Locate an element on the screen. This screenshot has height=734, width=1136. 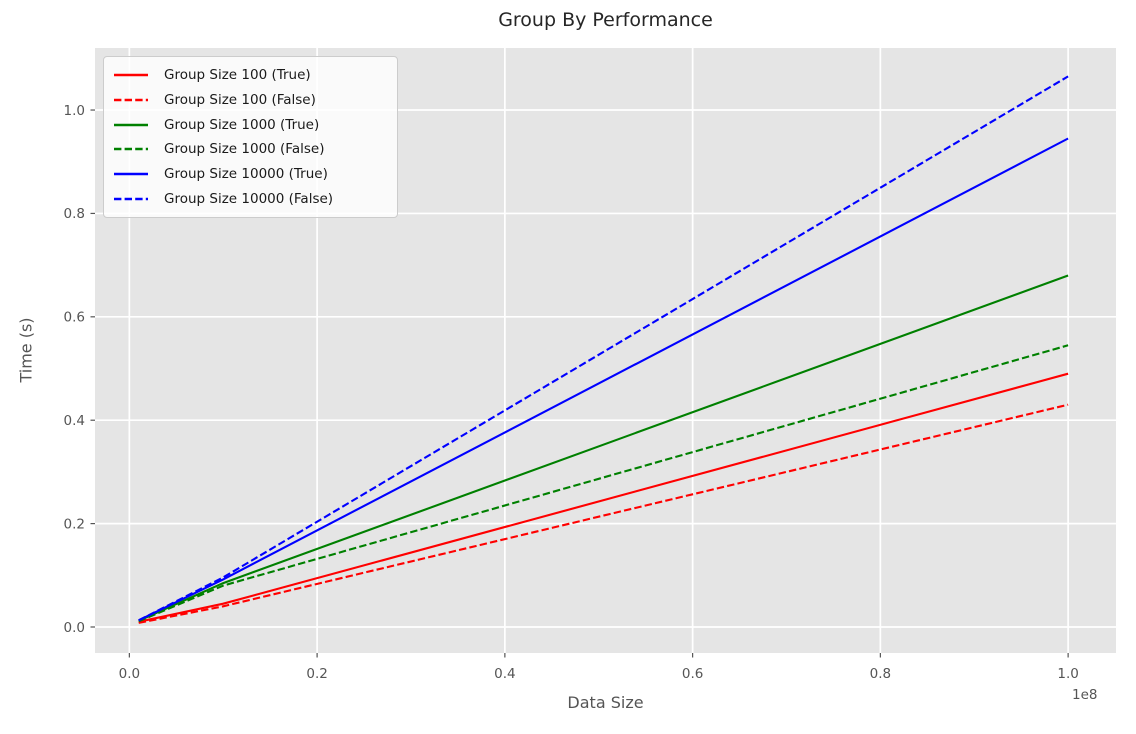
x-tick-label: 0.2 is located at coordinates (316, 674).